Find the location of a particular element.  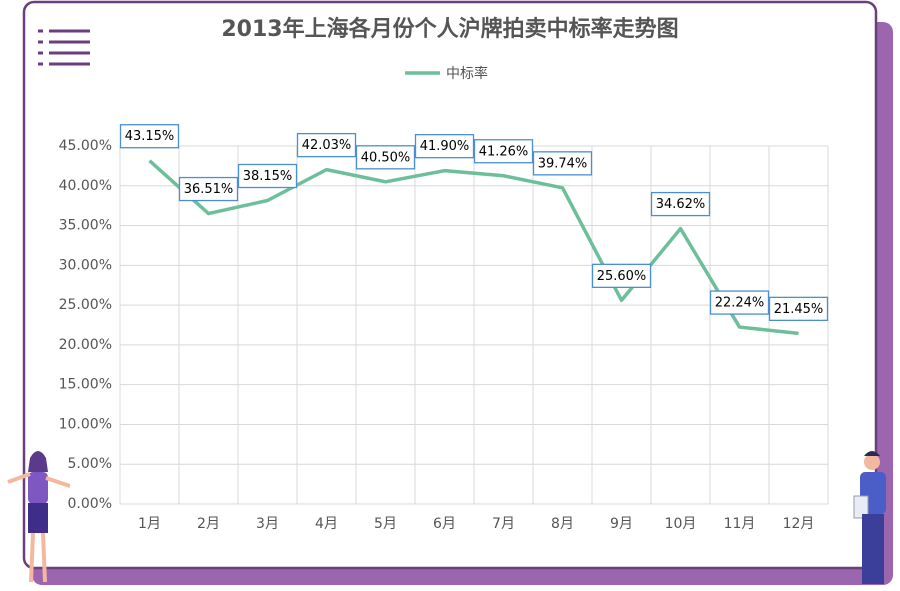

x-tick-label: 4月 is located at coordinates (326, 524).